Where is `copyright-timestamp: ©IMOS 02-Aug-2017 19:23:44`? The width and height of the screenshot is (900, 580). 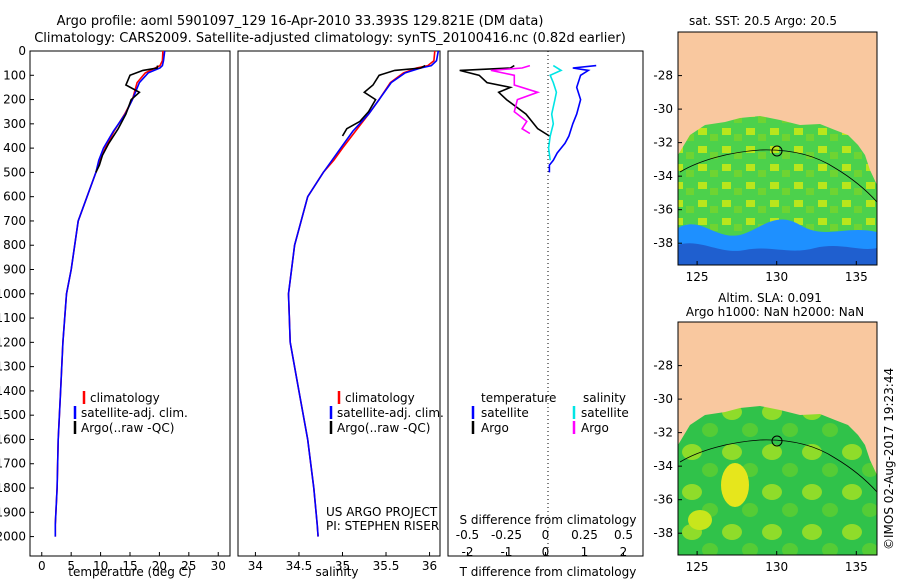
copyright-timestamp: ©IMOS 02-Aug-2017 19:23:44 is located at coordinates (889, 459).